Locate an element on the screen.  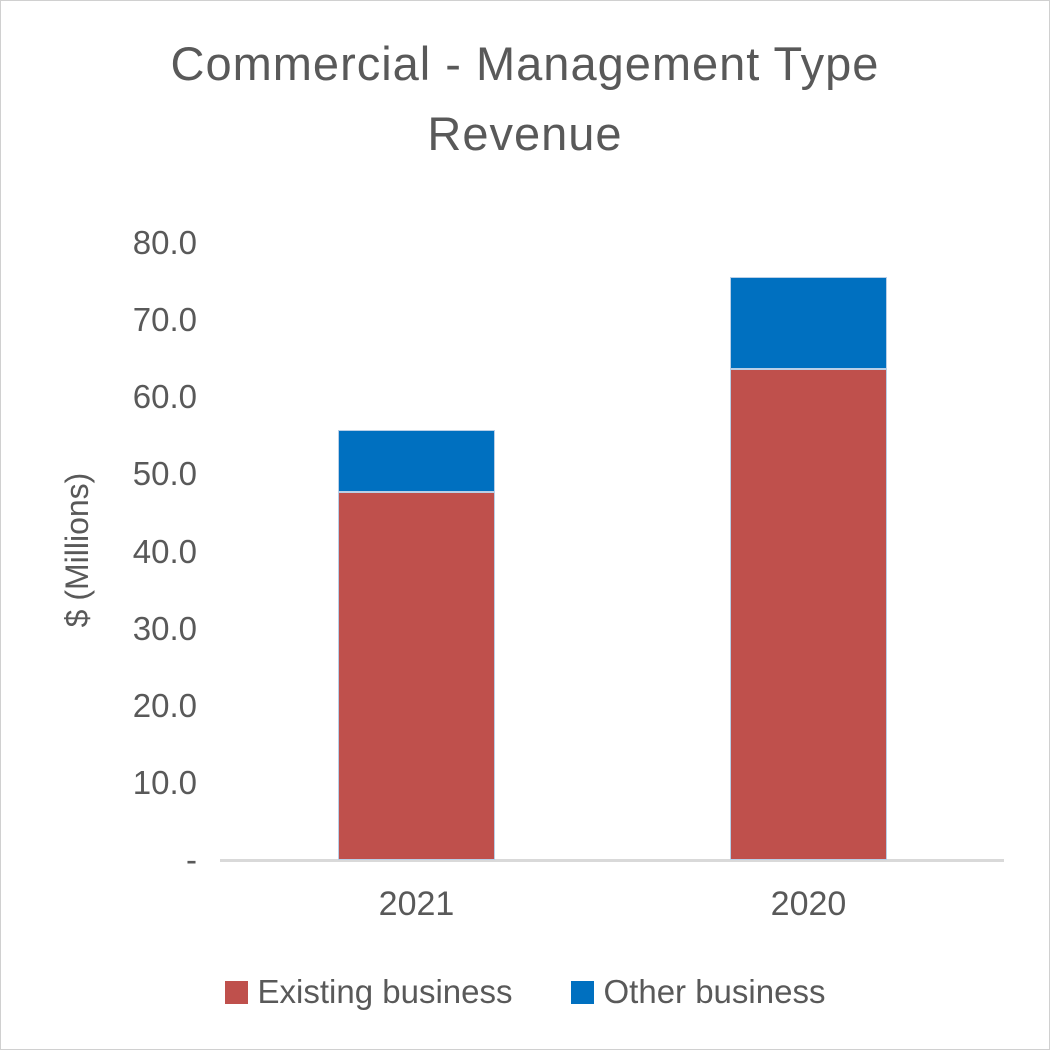
y-tick-label: - is located at coordinates (191, 859).